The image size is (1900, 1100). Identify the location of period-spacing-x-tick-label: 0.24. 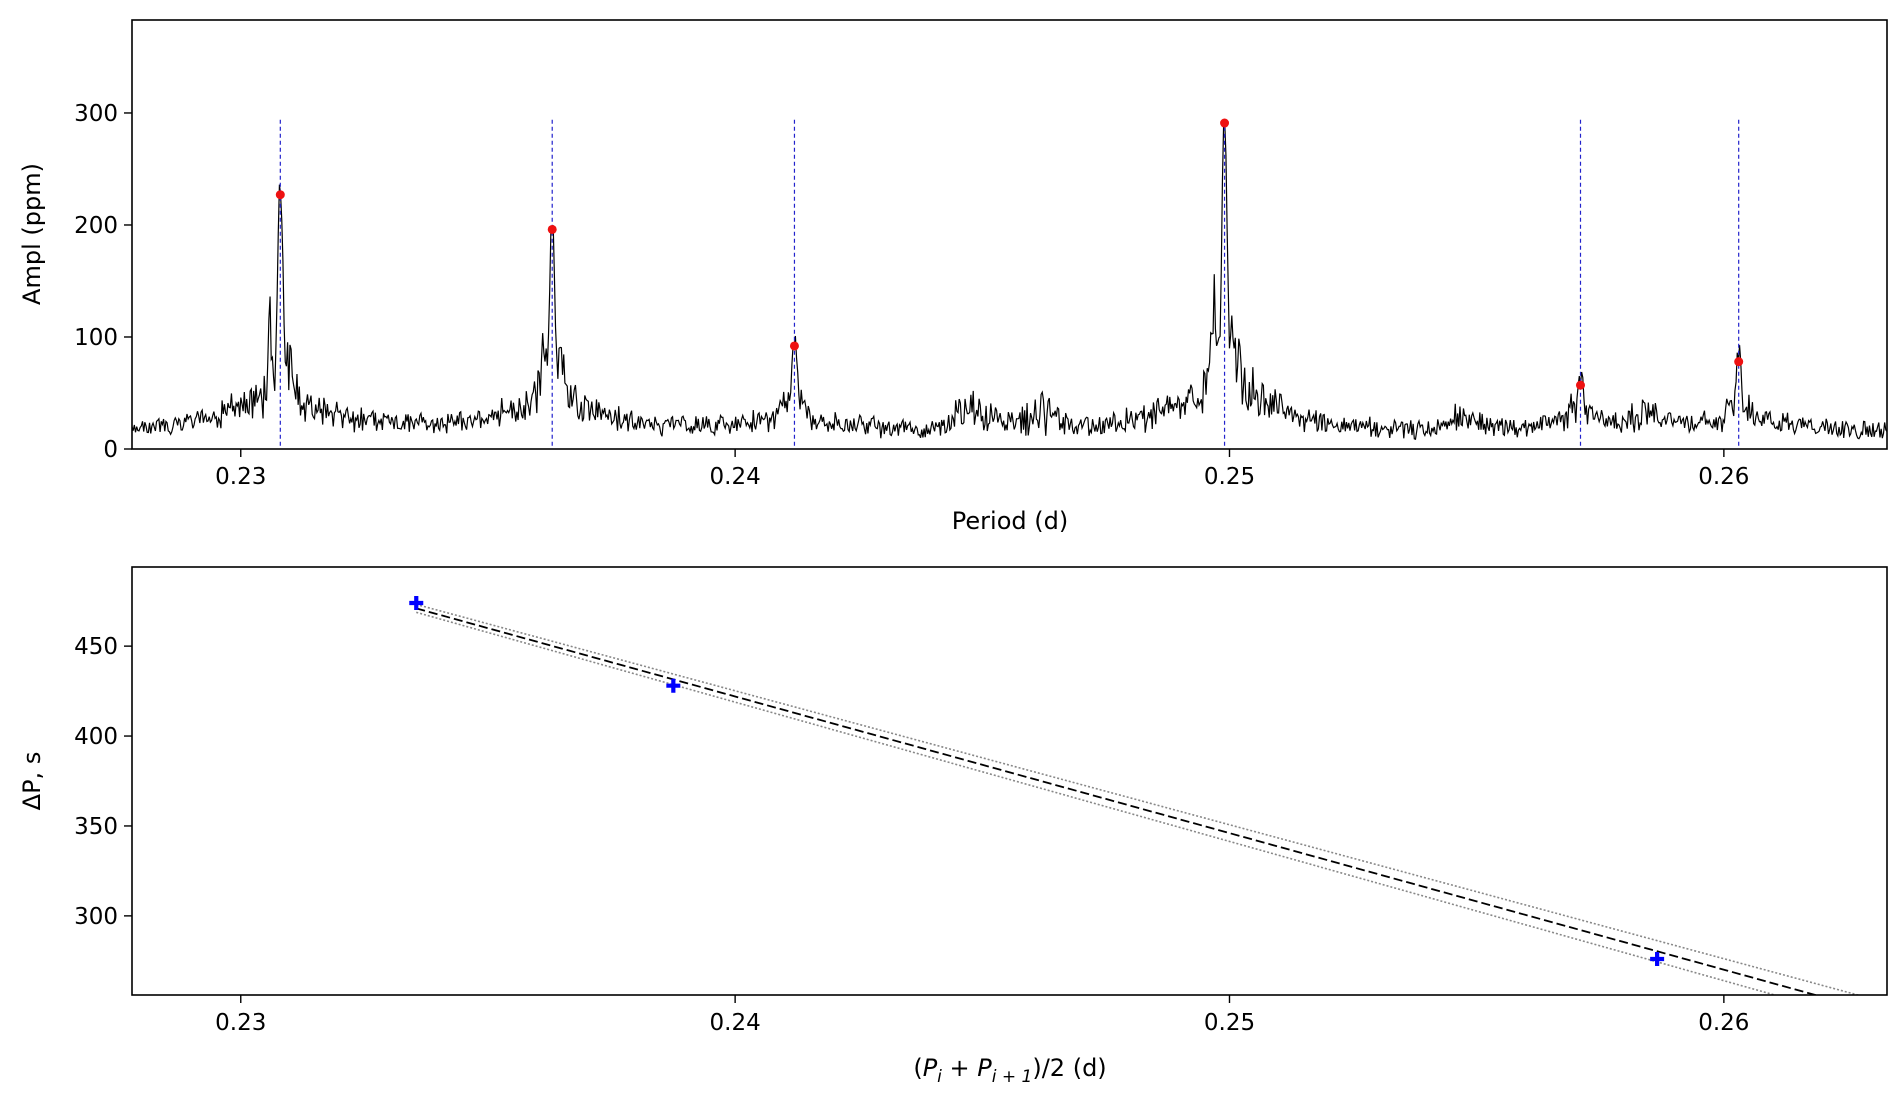
(735, 1023).